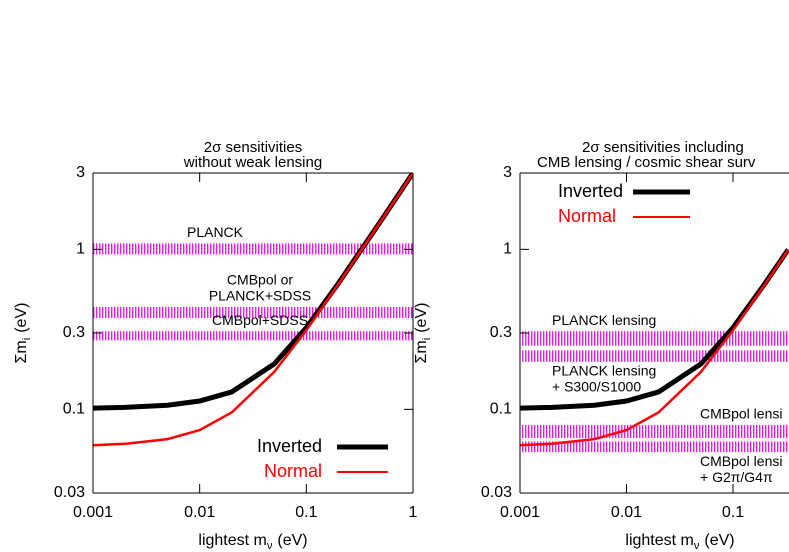 The height and width of the screenshot is (552, 789). Describe the element at coordinates (413, 512) in the screenshot. I see `x-tick-label: 1` at that location.